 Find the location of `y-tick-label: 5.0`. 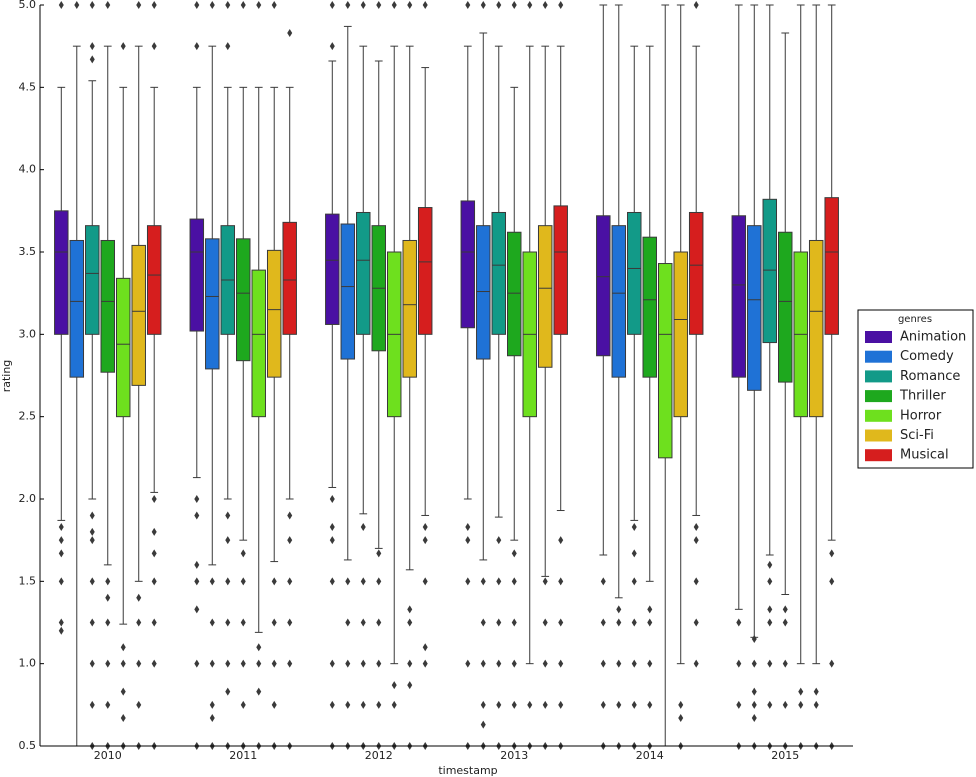

y-tick-label: 5.0 is located at coordinates (28, 5).